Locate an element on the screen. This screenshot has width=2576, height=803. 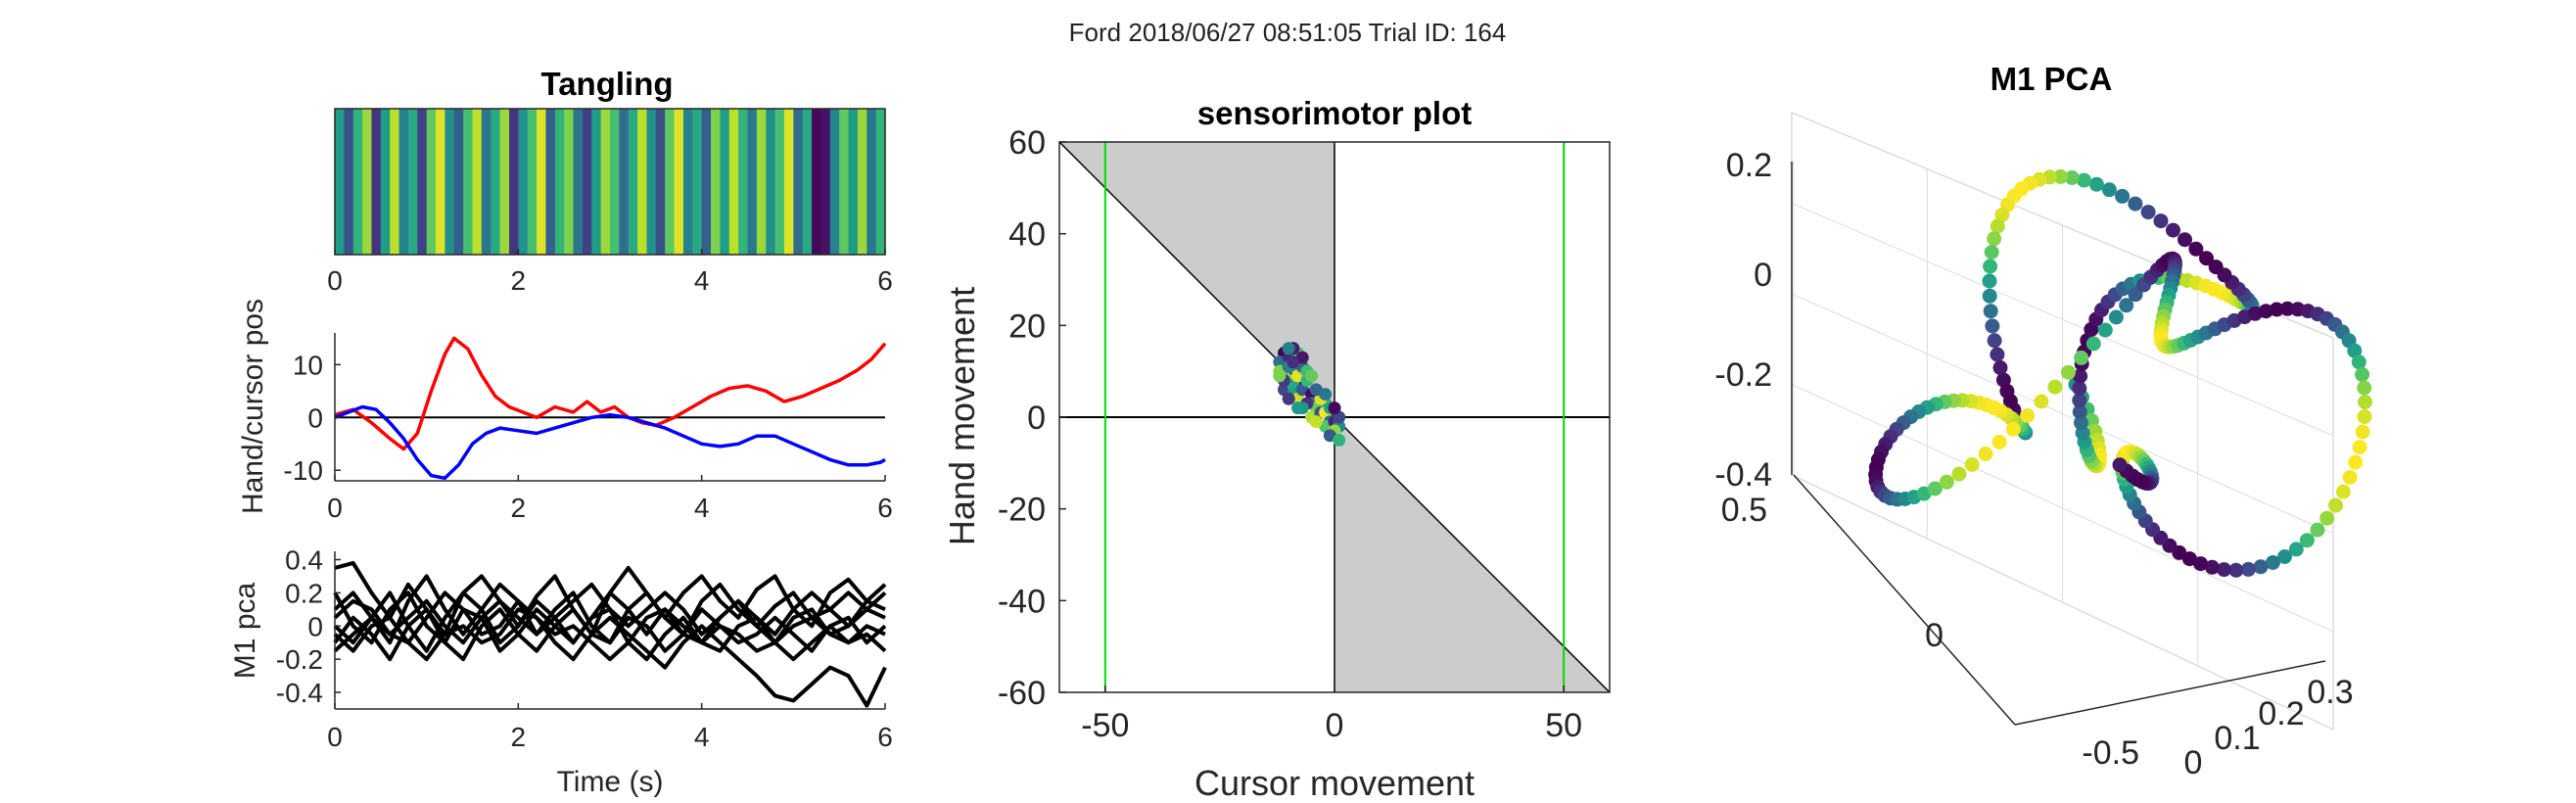
sensorimotor-ylabel: Hand movement is located at coordinates (962, 416).